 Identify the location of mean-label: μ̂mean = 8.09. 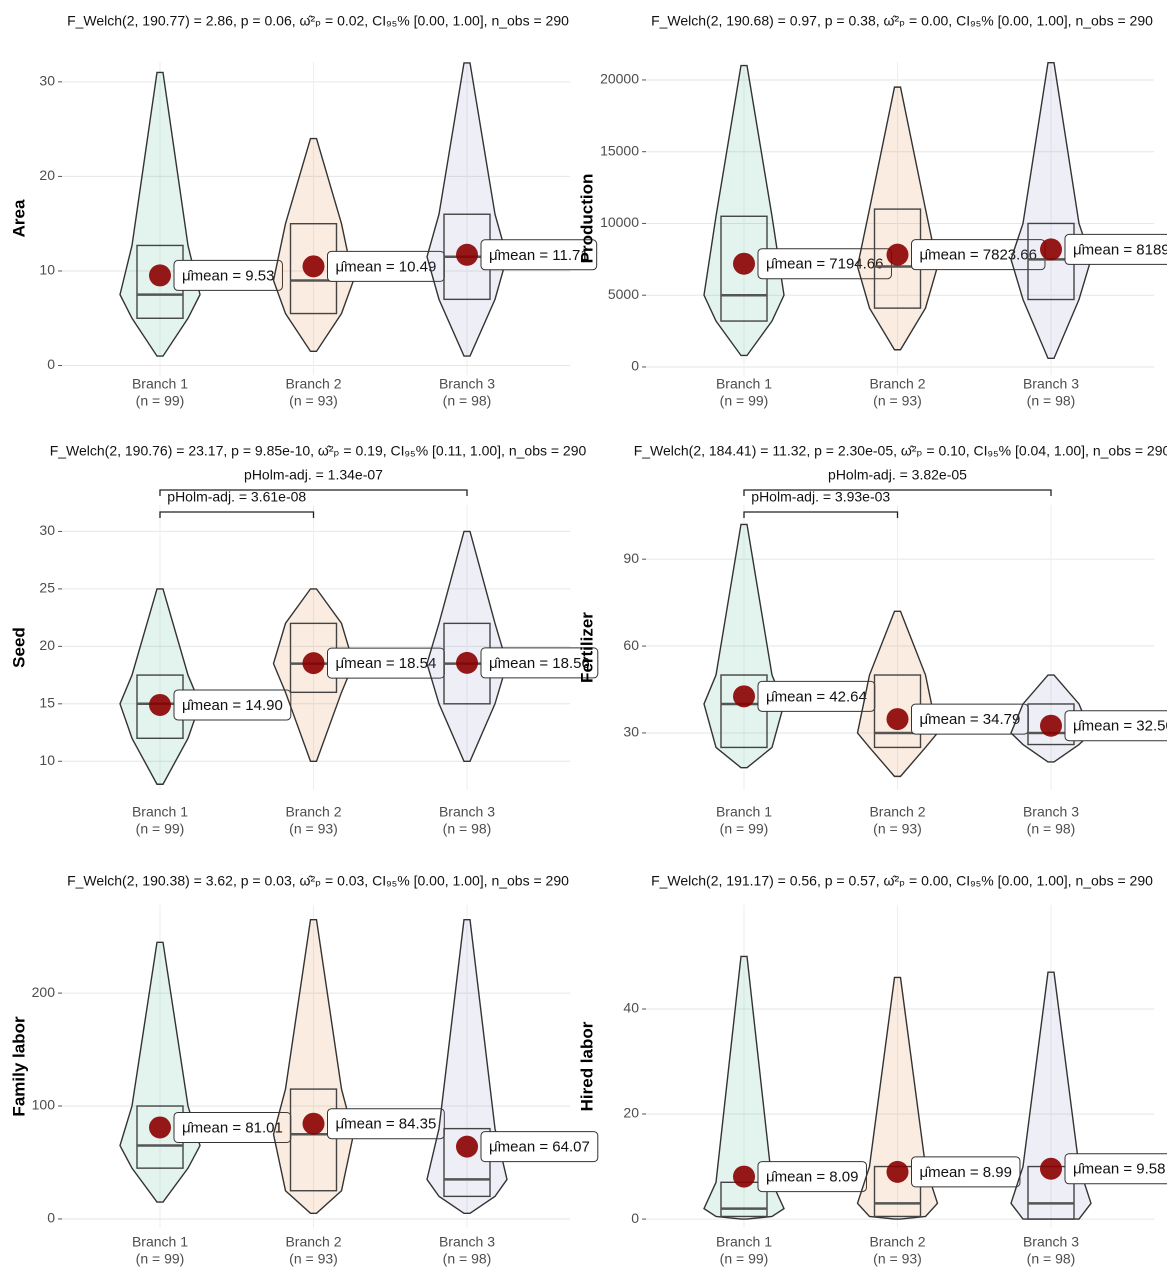
(812, 1177).